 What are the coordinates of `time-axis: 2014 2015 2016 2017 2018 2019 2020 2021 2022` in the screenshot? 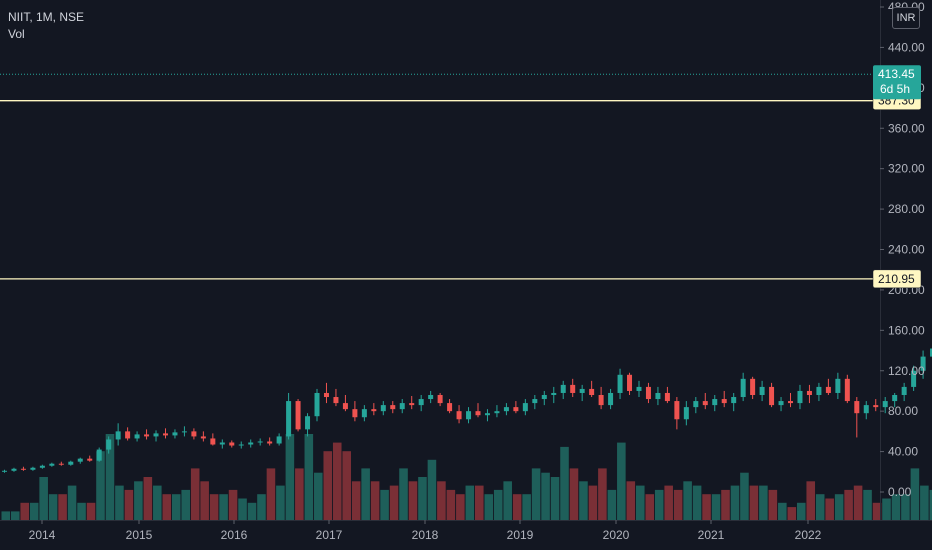 It's located at (425, 531).